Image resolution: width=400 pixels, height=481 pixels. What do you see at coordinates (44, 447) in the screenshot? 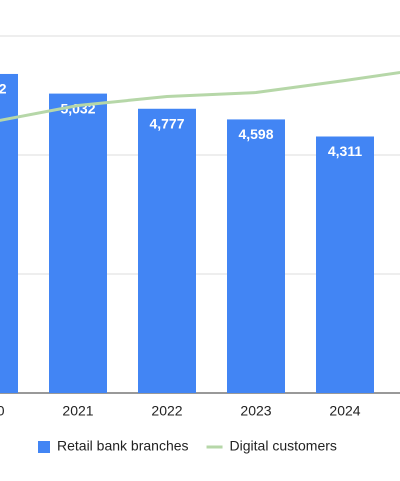
I see `legend-swatch` at bounding box center [44, 447].